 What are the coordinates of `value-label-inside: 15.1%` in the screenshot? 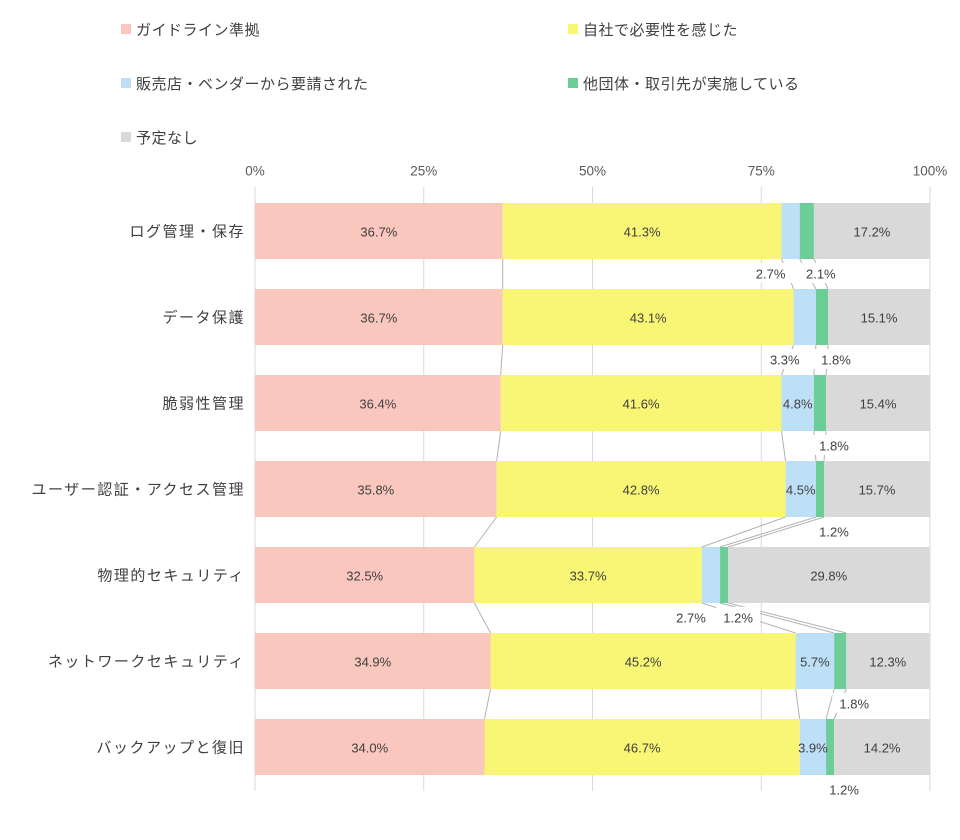 It's located at (879, 318).